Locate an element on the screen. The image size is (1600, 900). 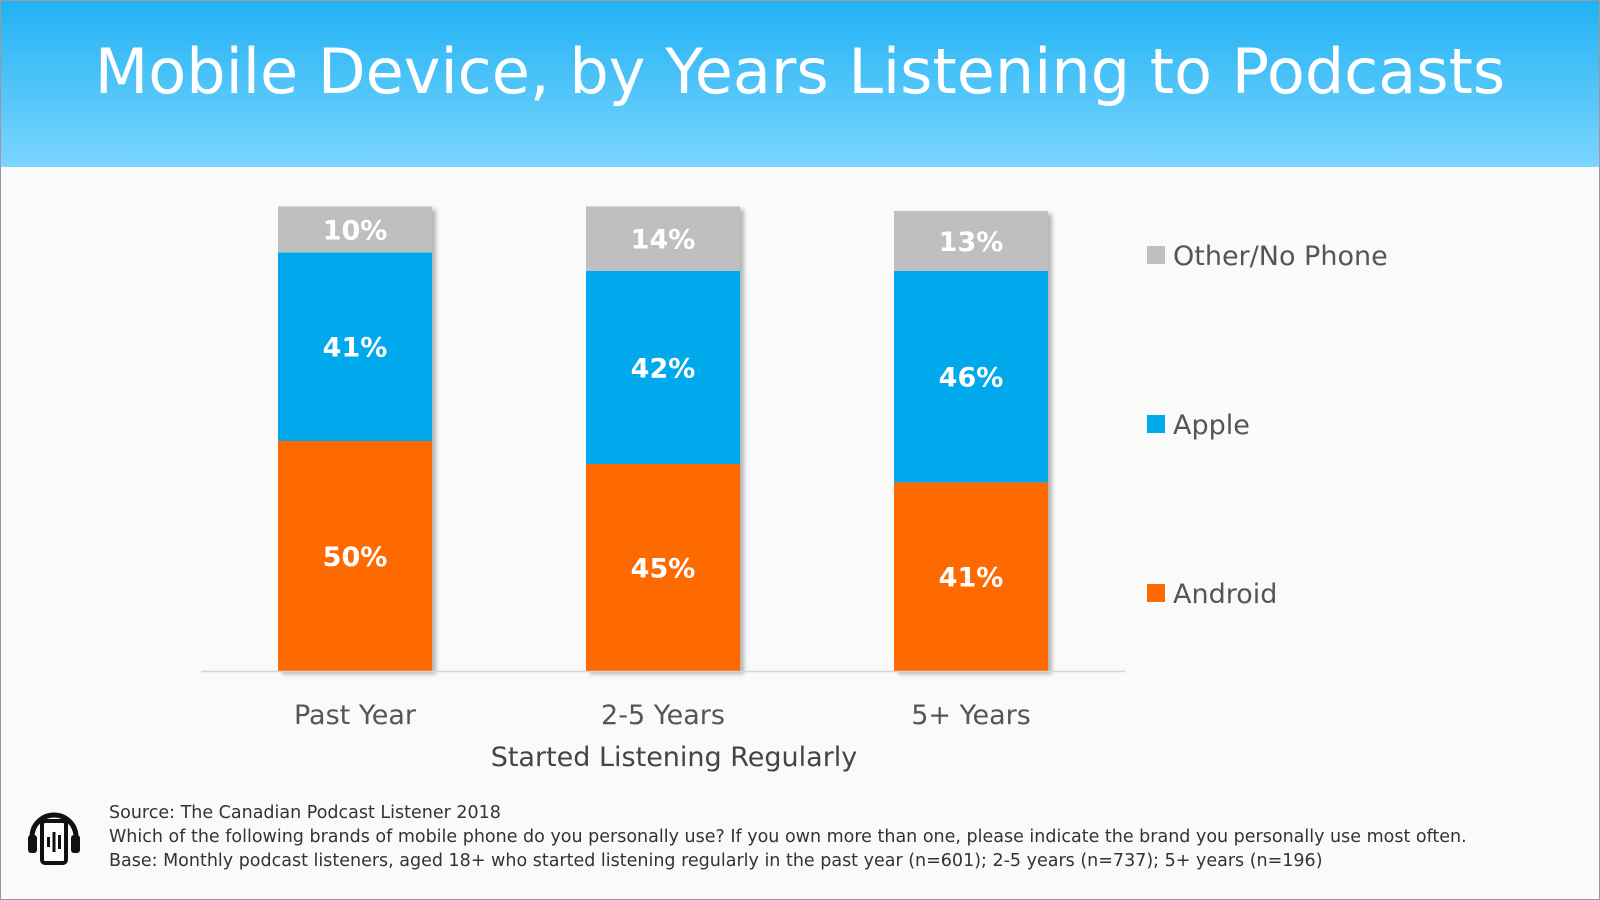
data-label-android-2: 45% is located at coordinates (663, 569).